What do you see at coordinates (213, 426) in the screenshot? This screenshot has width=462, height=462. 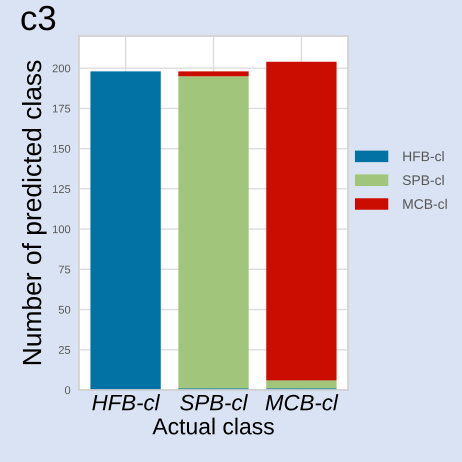 I see `x-axis-title: Actual class` at bounding box center [213, 426].